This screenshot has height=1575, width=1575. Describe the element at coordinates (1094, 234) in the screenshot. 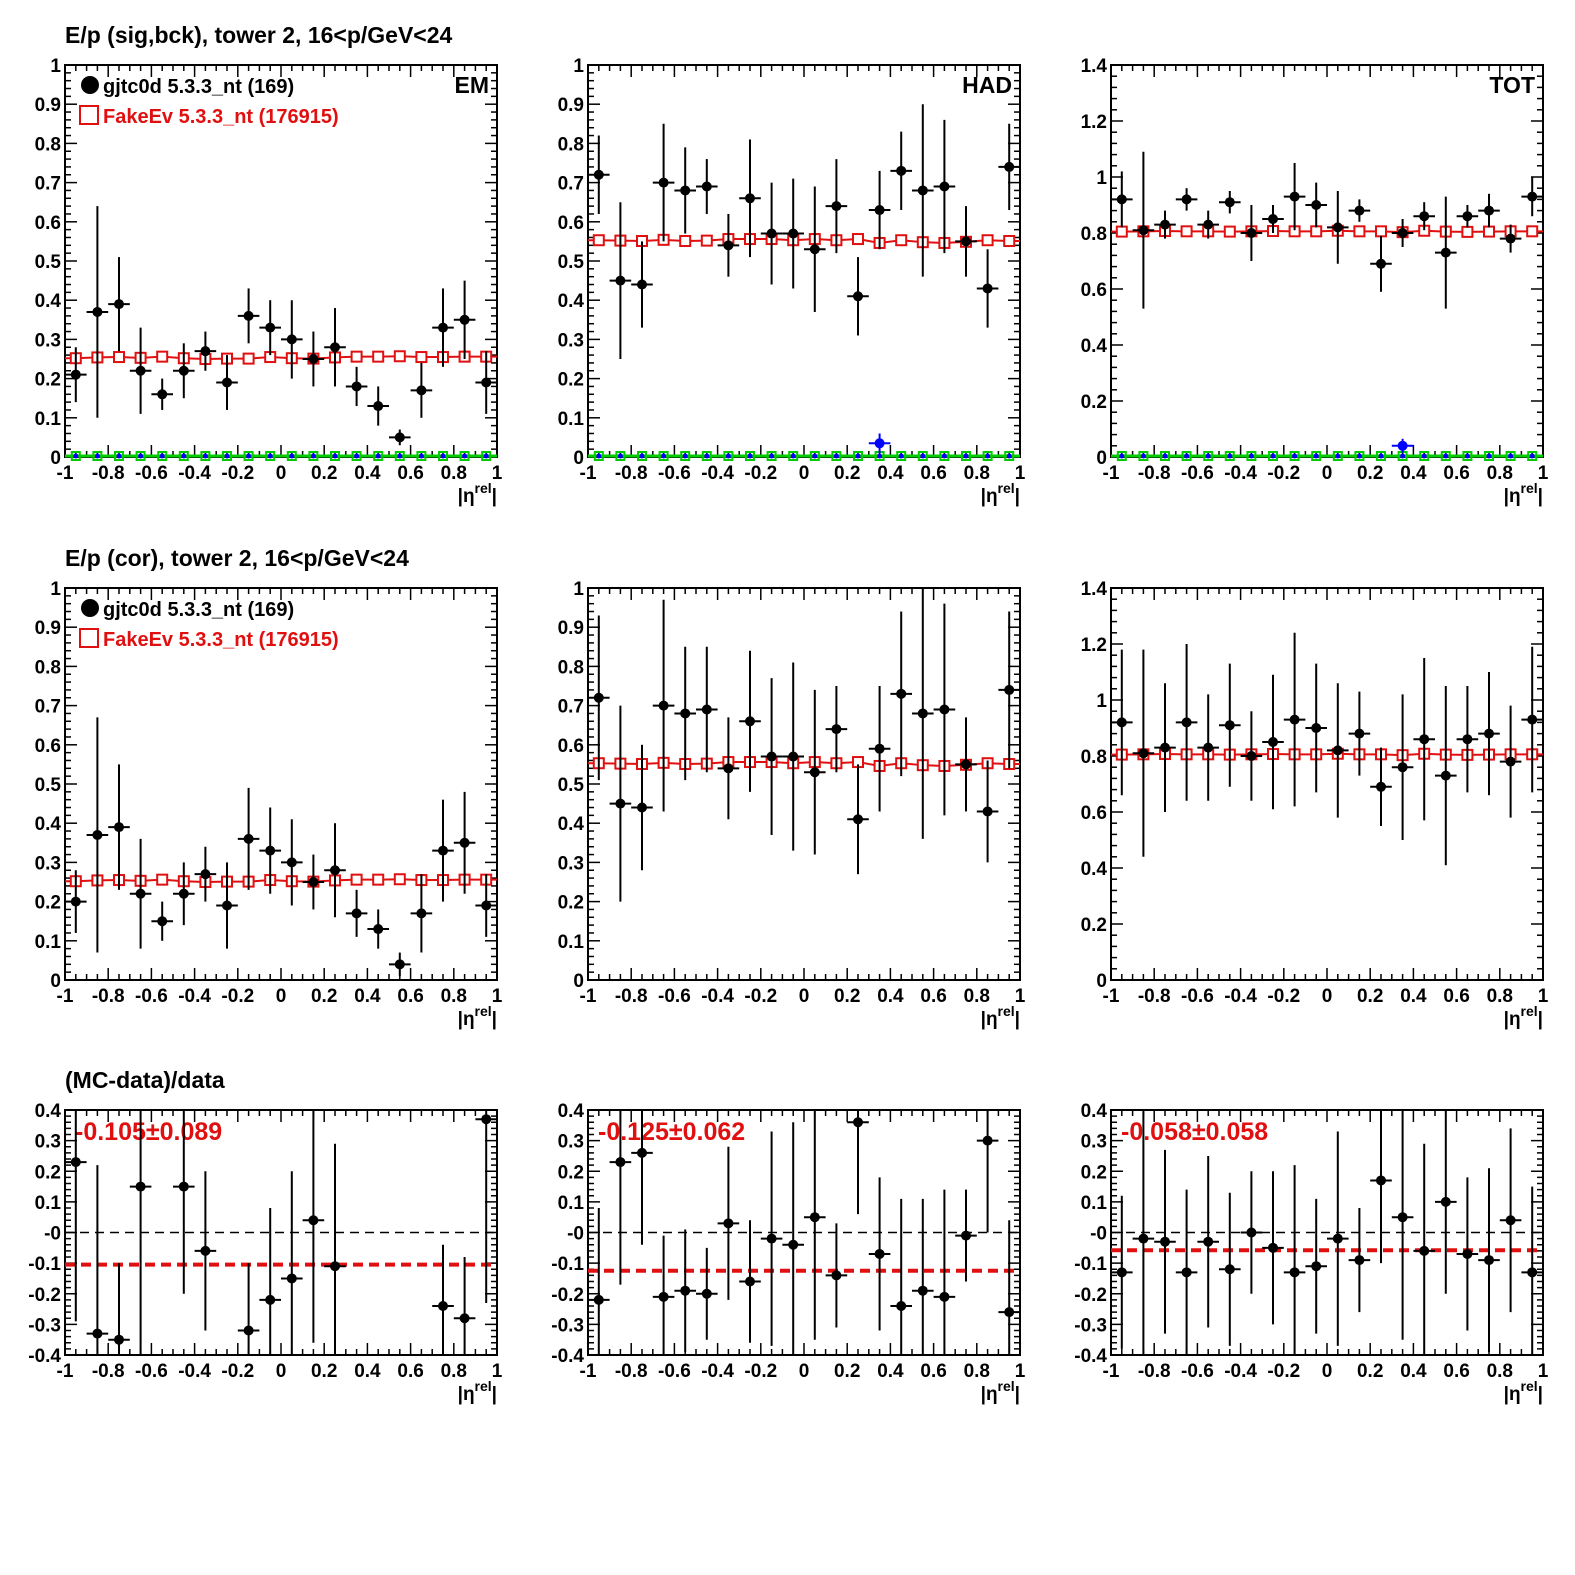

I see `y-tick-label: 0.8` at that location.